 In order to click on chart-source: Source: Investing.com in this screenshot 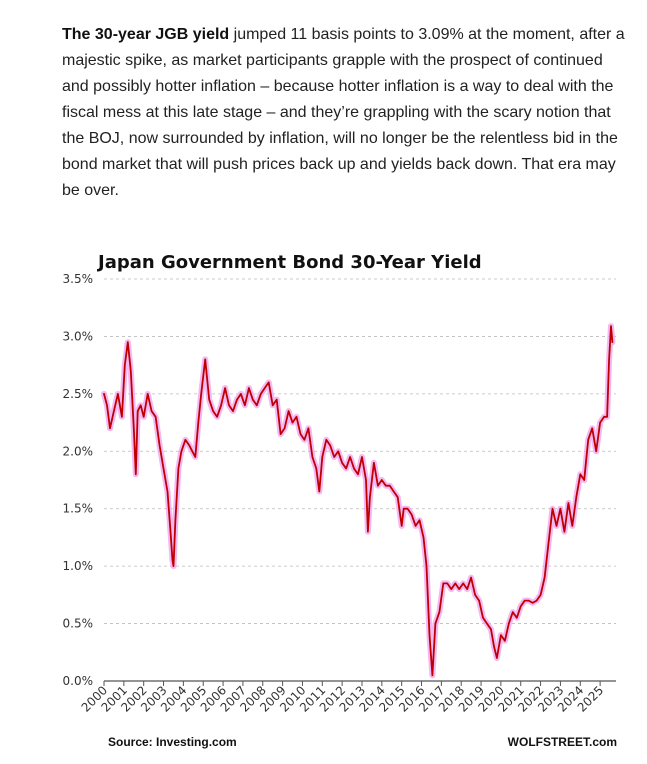, I will do `click(172, 742)`.